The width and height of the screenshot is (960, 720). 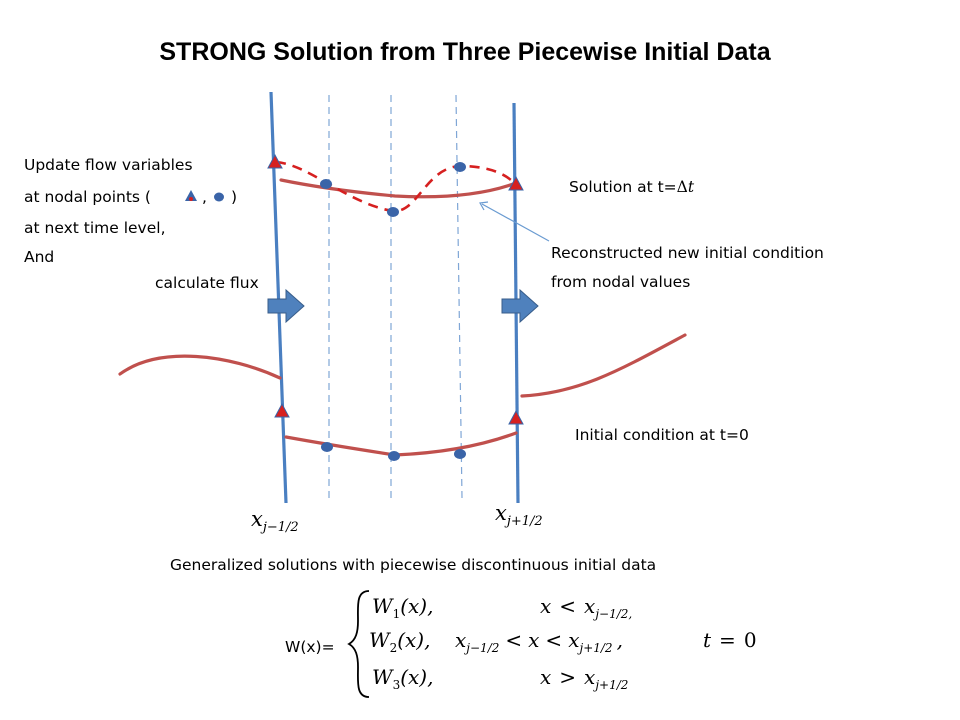 What do you see at coordinates (39, 257) in the screenshot?
I see `left-note-line-4: And` at bounding box center [39, 257].